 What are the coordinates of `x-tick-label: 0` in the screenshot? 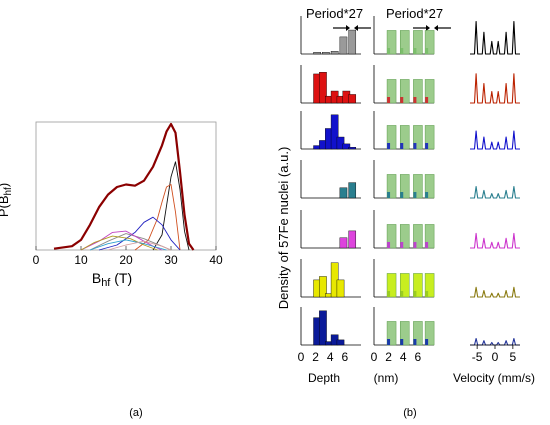 It's located at (36, 260).